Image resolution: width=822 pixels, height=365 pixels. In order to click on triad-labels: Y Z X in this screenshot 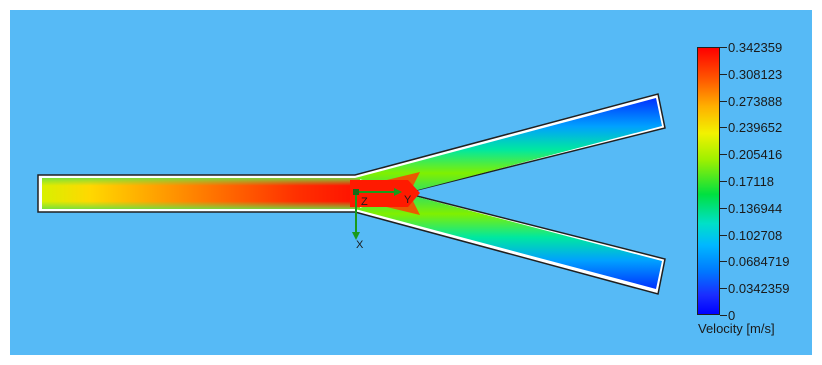, I will do `click(384, 222)`.